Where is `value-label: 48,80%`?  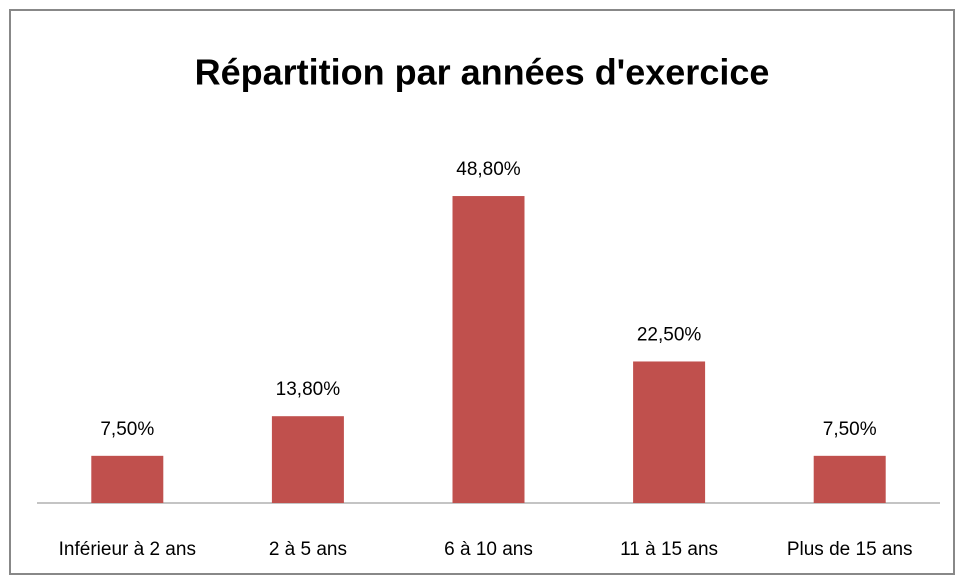 value-label: 48,80% is located at coordinates (488, 169).